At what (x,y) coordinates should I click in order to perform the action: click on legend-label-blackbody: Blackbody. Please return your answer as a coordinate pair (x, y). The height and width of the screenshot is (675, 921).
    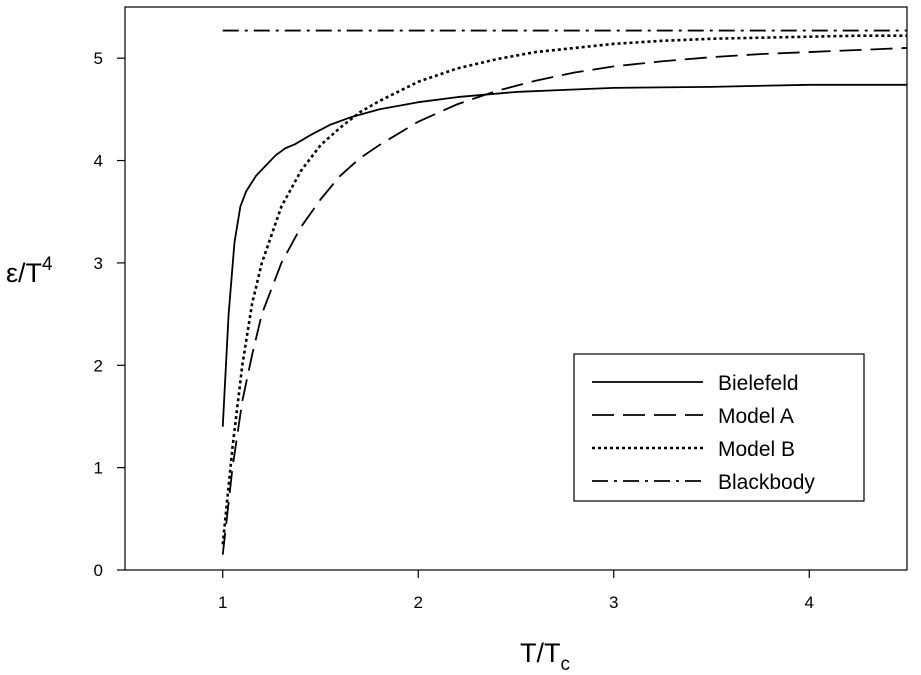
    Looking at the image, I should click on (766, 482).